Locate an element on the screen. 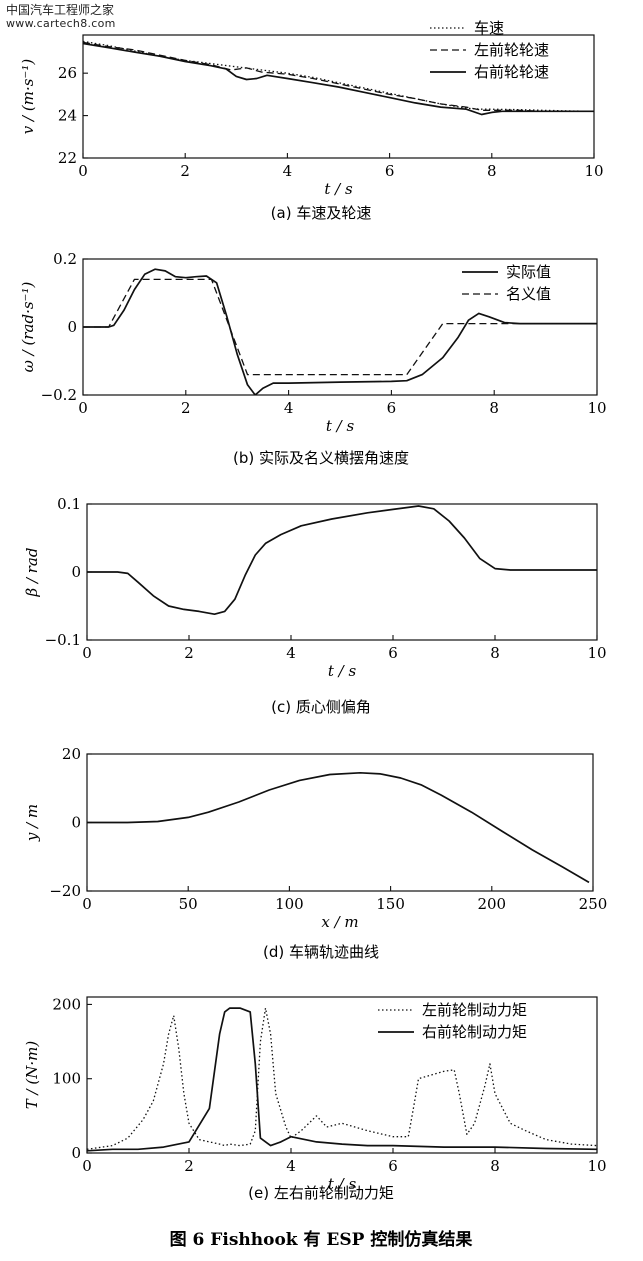 The height and width of the screenshot is (1261, 643). y-tick-label: 22 is located at coordinates (67, 158).